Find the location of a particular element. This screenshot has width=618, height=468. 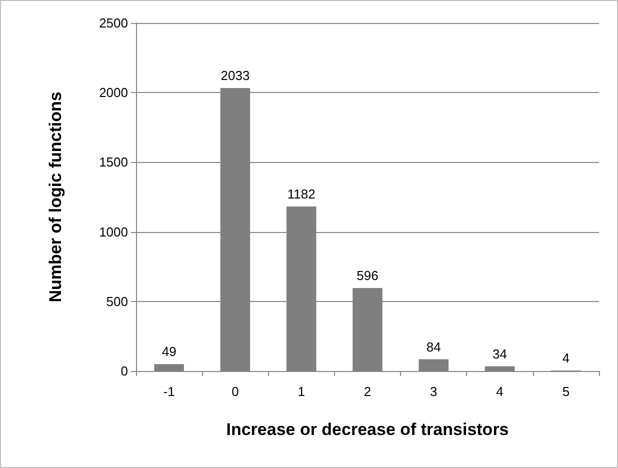

x-tick-label: 3 is located at coordinates (434, 391).